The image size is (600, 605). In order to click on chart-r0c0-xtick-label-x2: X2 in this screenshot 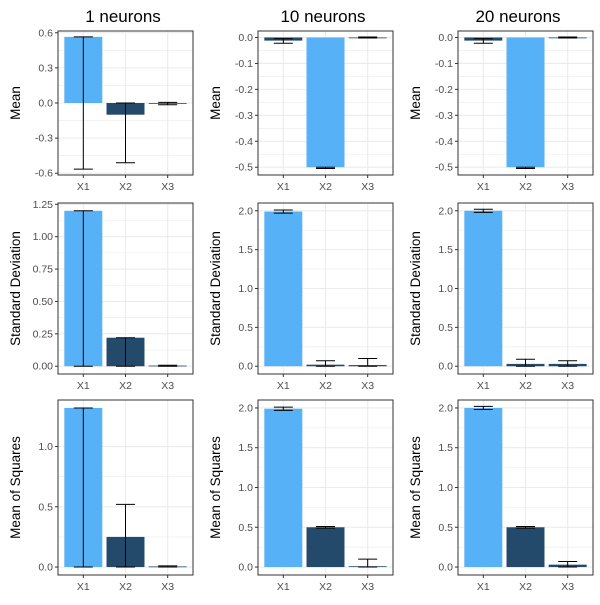, I will do `click(125, 187)`.